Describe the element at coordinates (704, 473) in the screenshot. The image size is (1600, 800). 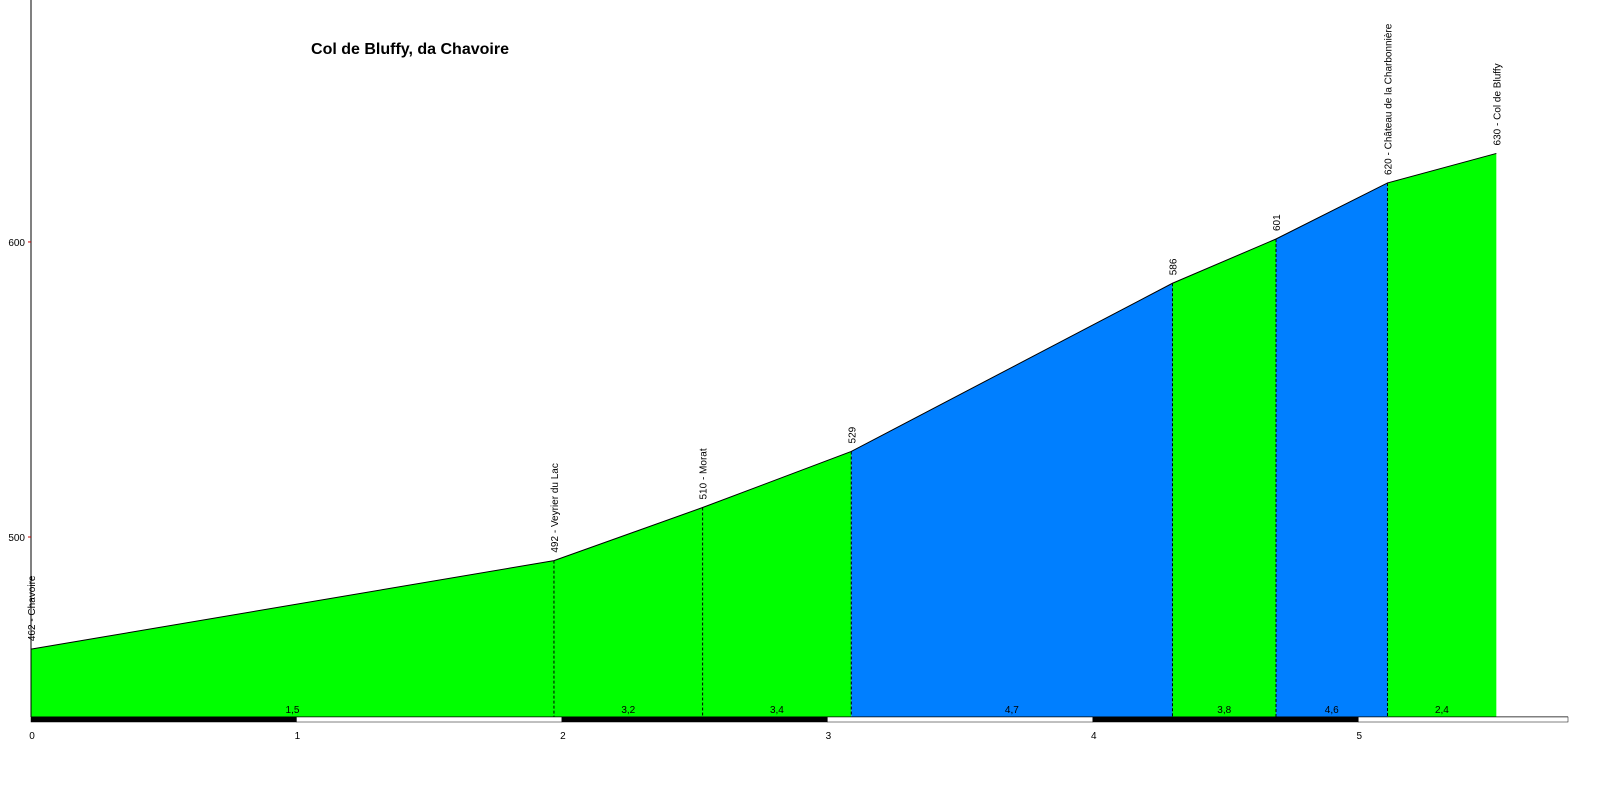
I see `point-label: 510 - Morat` at that location.